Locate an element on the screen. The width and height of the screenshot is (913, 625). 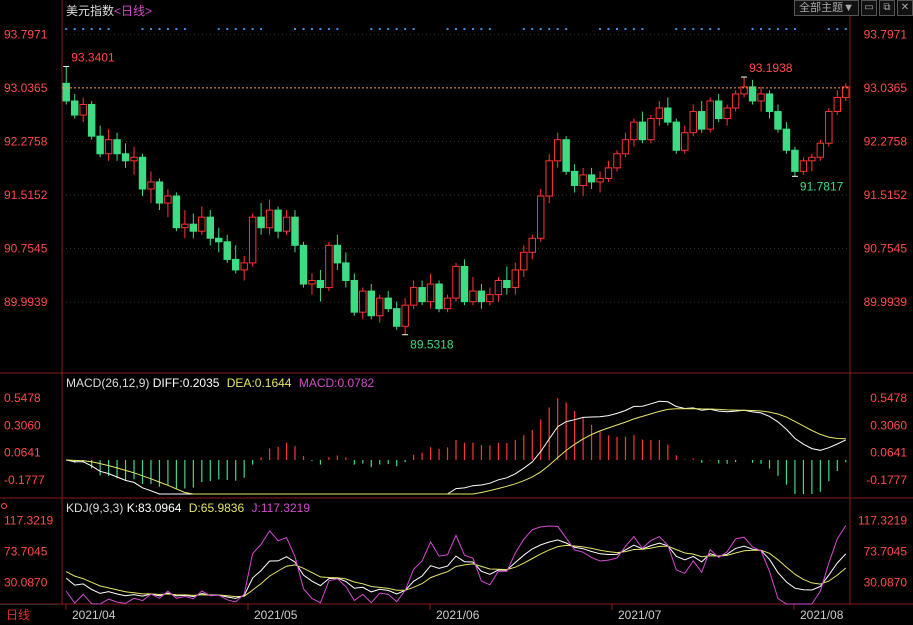
period-tab-daily: 日线 is located at coordinates (29, 614).